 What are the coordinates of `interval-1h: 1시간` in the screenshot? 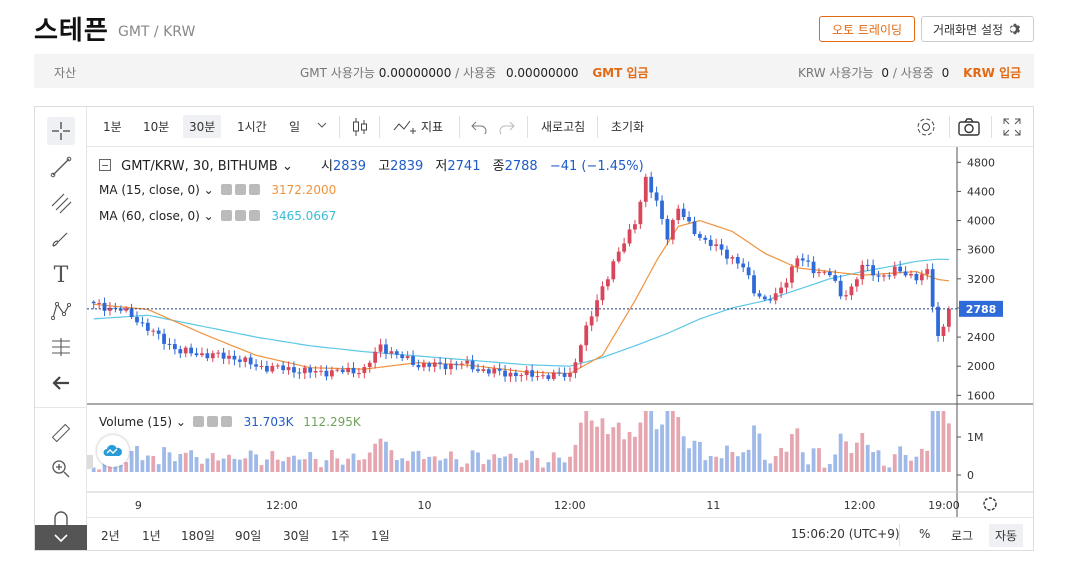 It's located at (252, 127).